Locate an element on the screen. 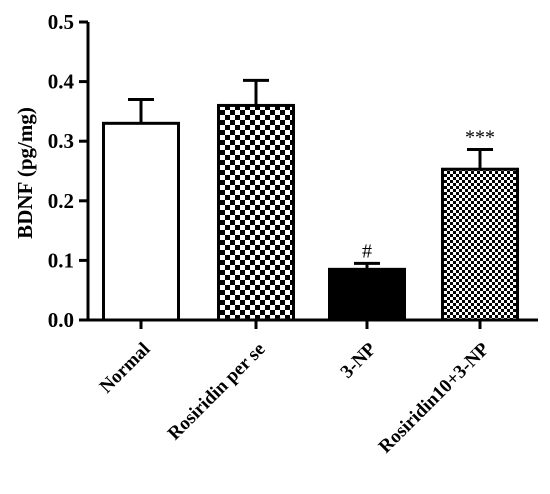 This screenshot has height=494, width=550. x-tick-label: Rosiridin per se is located at coordinates (217, 392).